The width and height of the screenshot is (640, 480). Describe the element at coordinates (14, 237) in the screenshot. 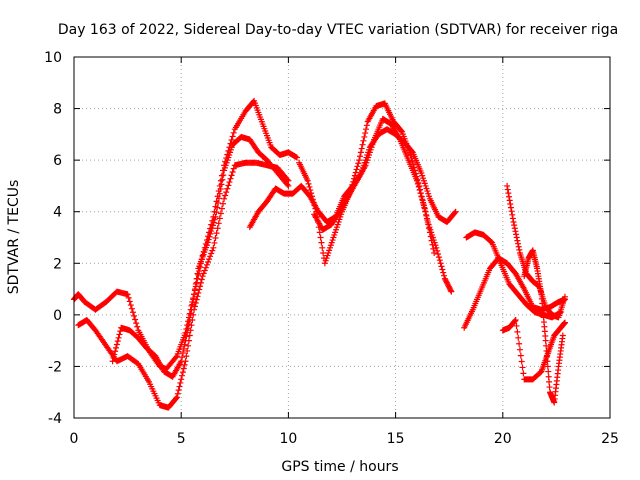

I see `y-axis-label: SDTVAR / TECUs` at that location.